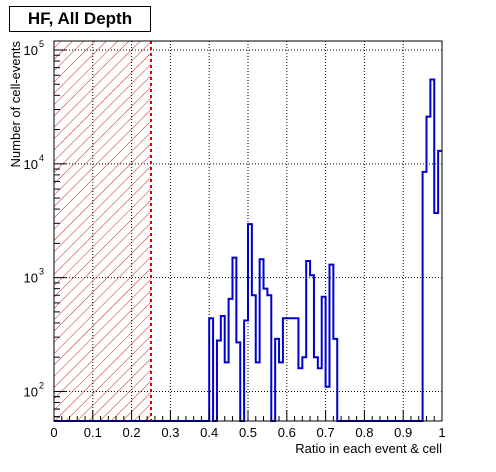 The height and width of the screenshot is (472, 496). Describe the element at coordinates (170, 432) in the screenshot. I see `x-tick-label: 0.3` at that location.